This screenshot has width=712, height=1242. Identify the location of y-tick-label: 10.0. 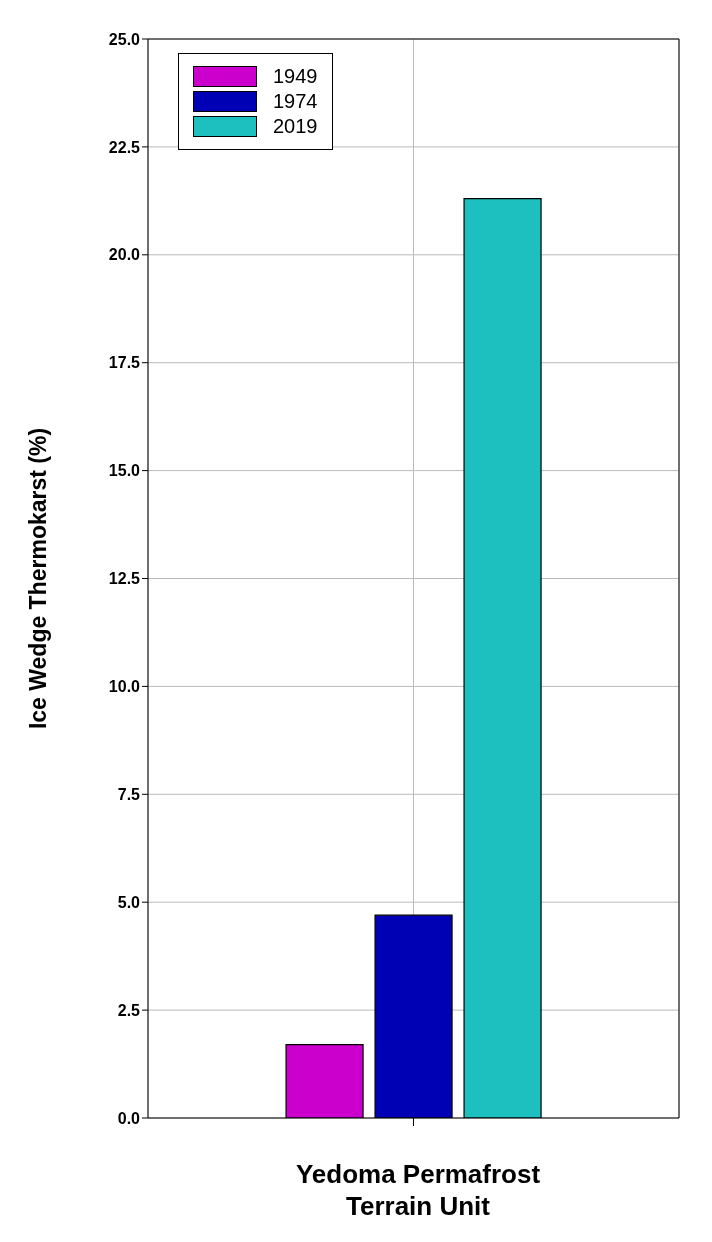
(124, 687).